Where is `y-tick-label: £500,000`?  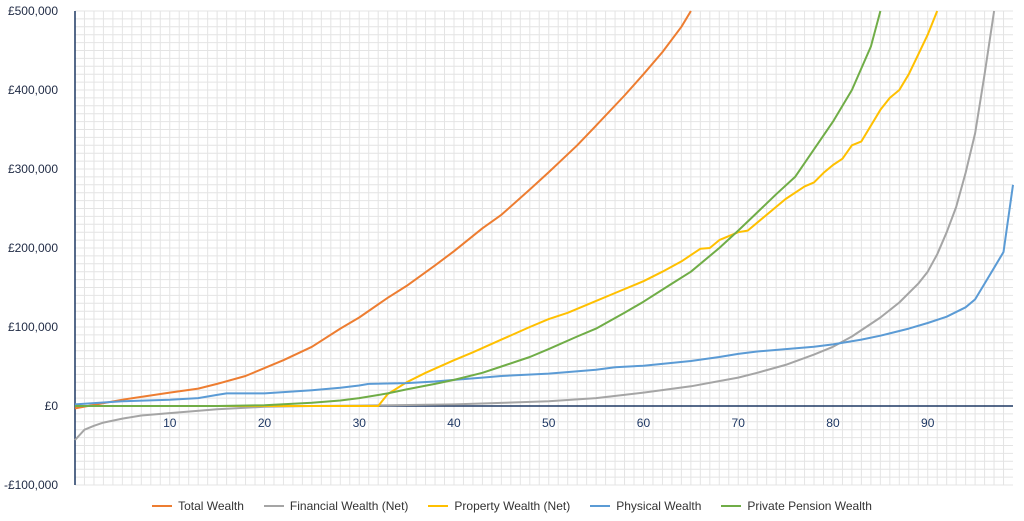
y-tick-label: £500,000 is located at coordinates (33, 11).